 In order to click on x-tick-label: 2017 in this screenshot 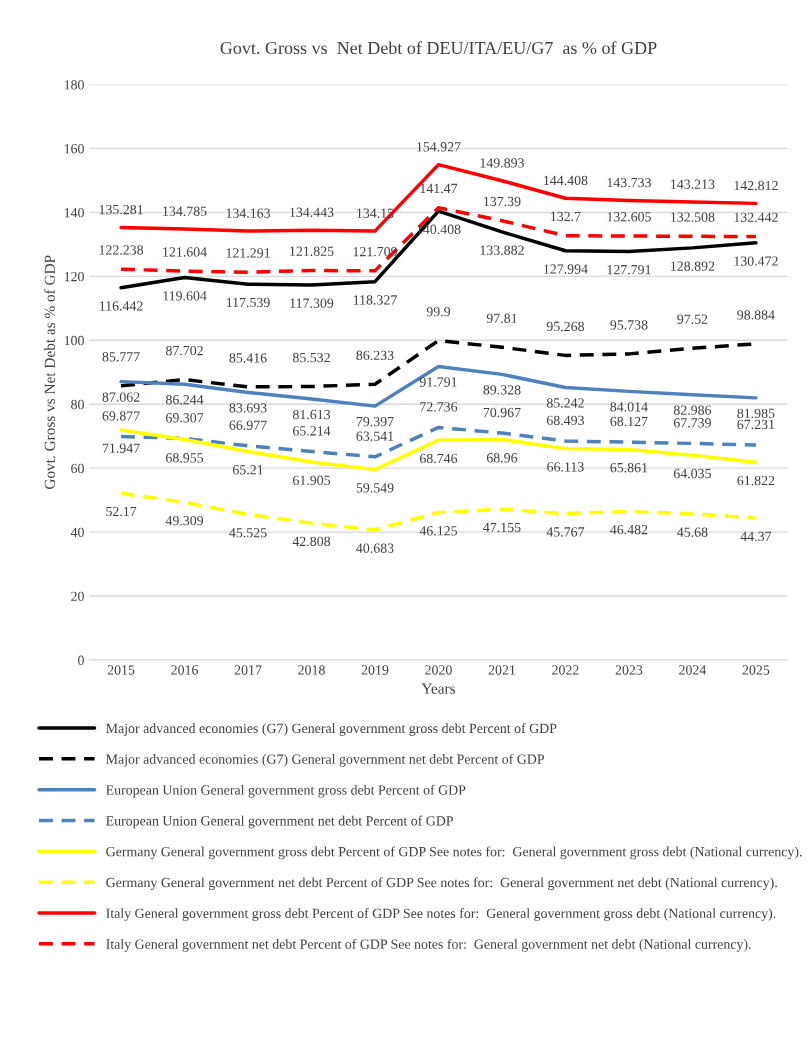, I will do `click(248, 670)`.